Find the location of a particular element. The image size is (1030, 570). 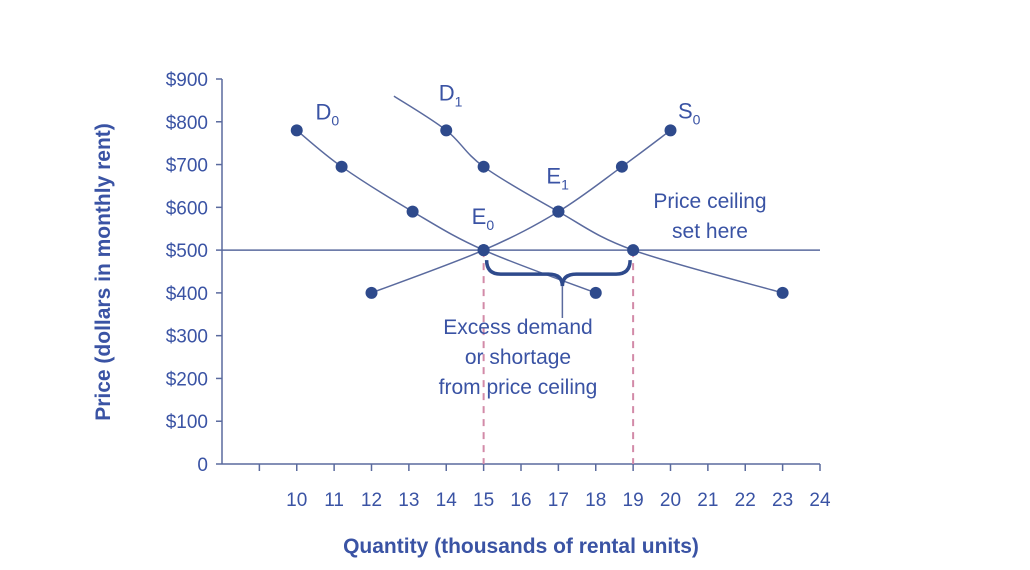

y-tick-label: $700 is located at coordinates (187, 166).